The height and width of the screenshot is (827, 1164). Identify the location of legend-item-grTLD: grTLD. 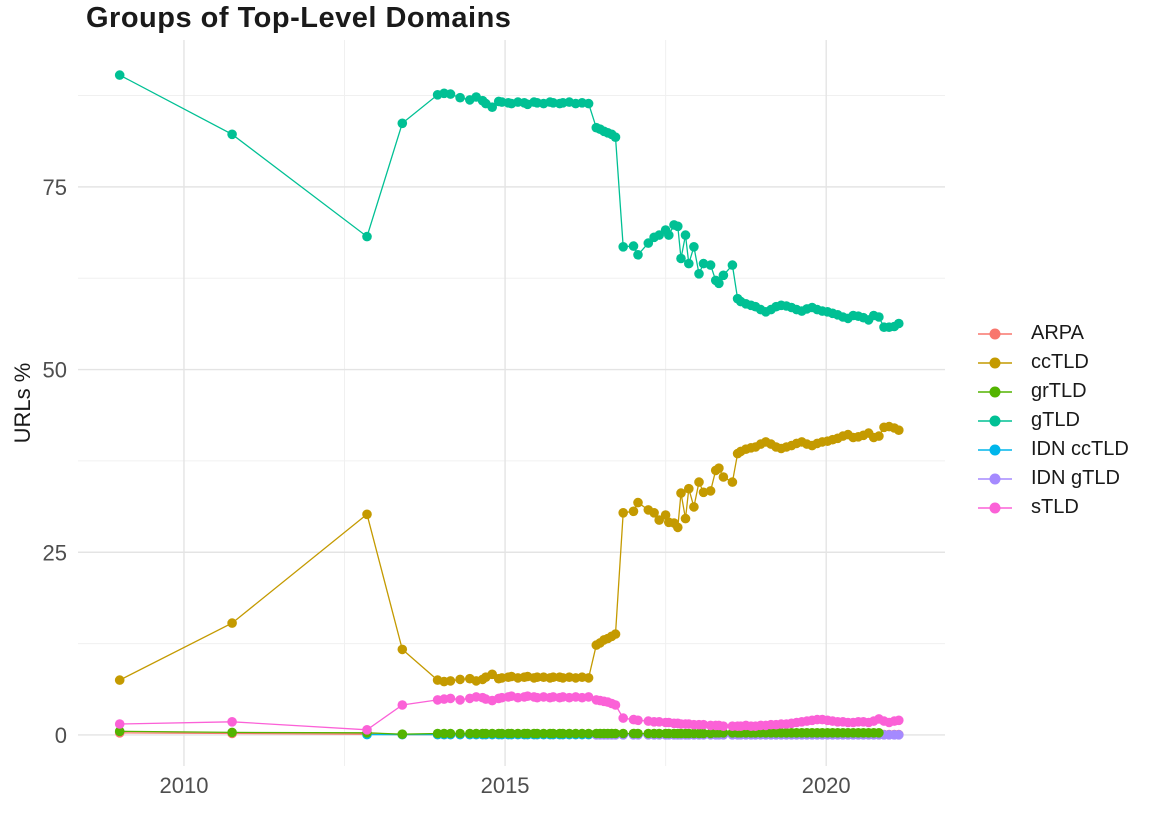
(1052, 391).